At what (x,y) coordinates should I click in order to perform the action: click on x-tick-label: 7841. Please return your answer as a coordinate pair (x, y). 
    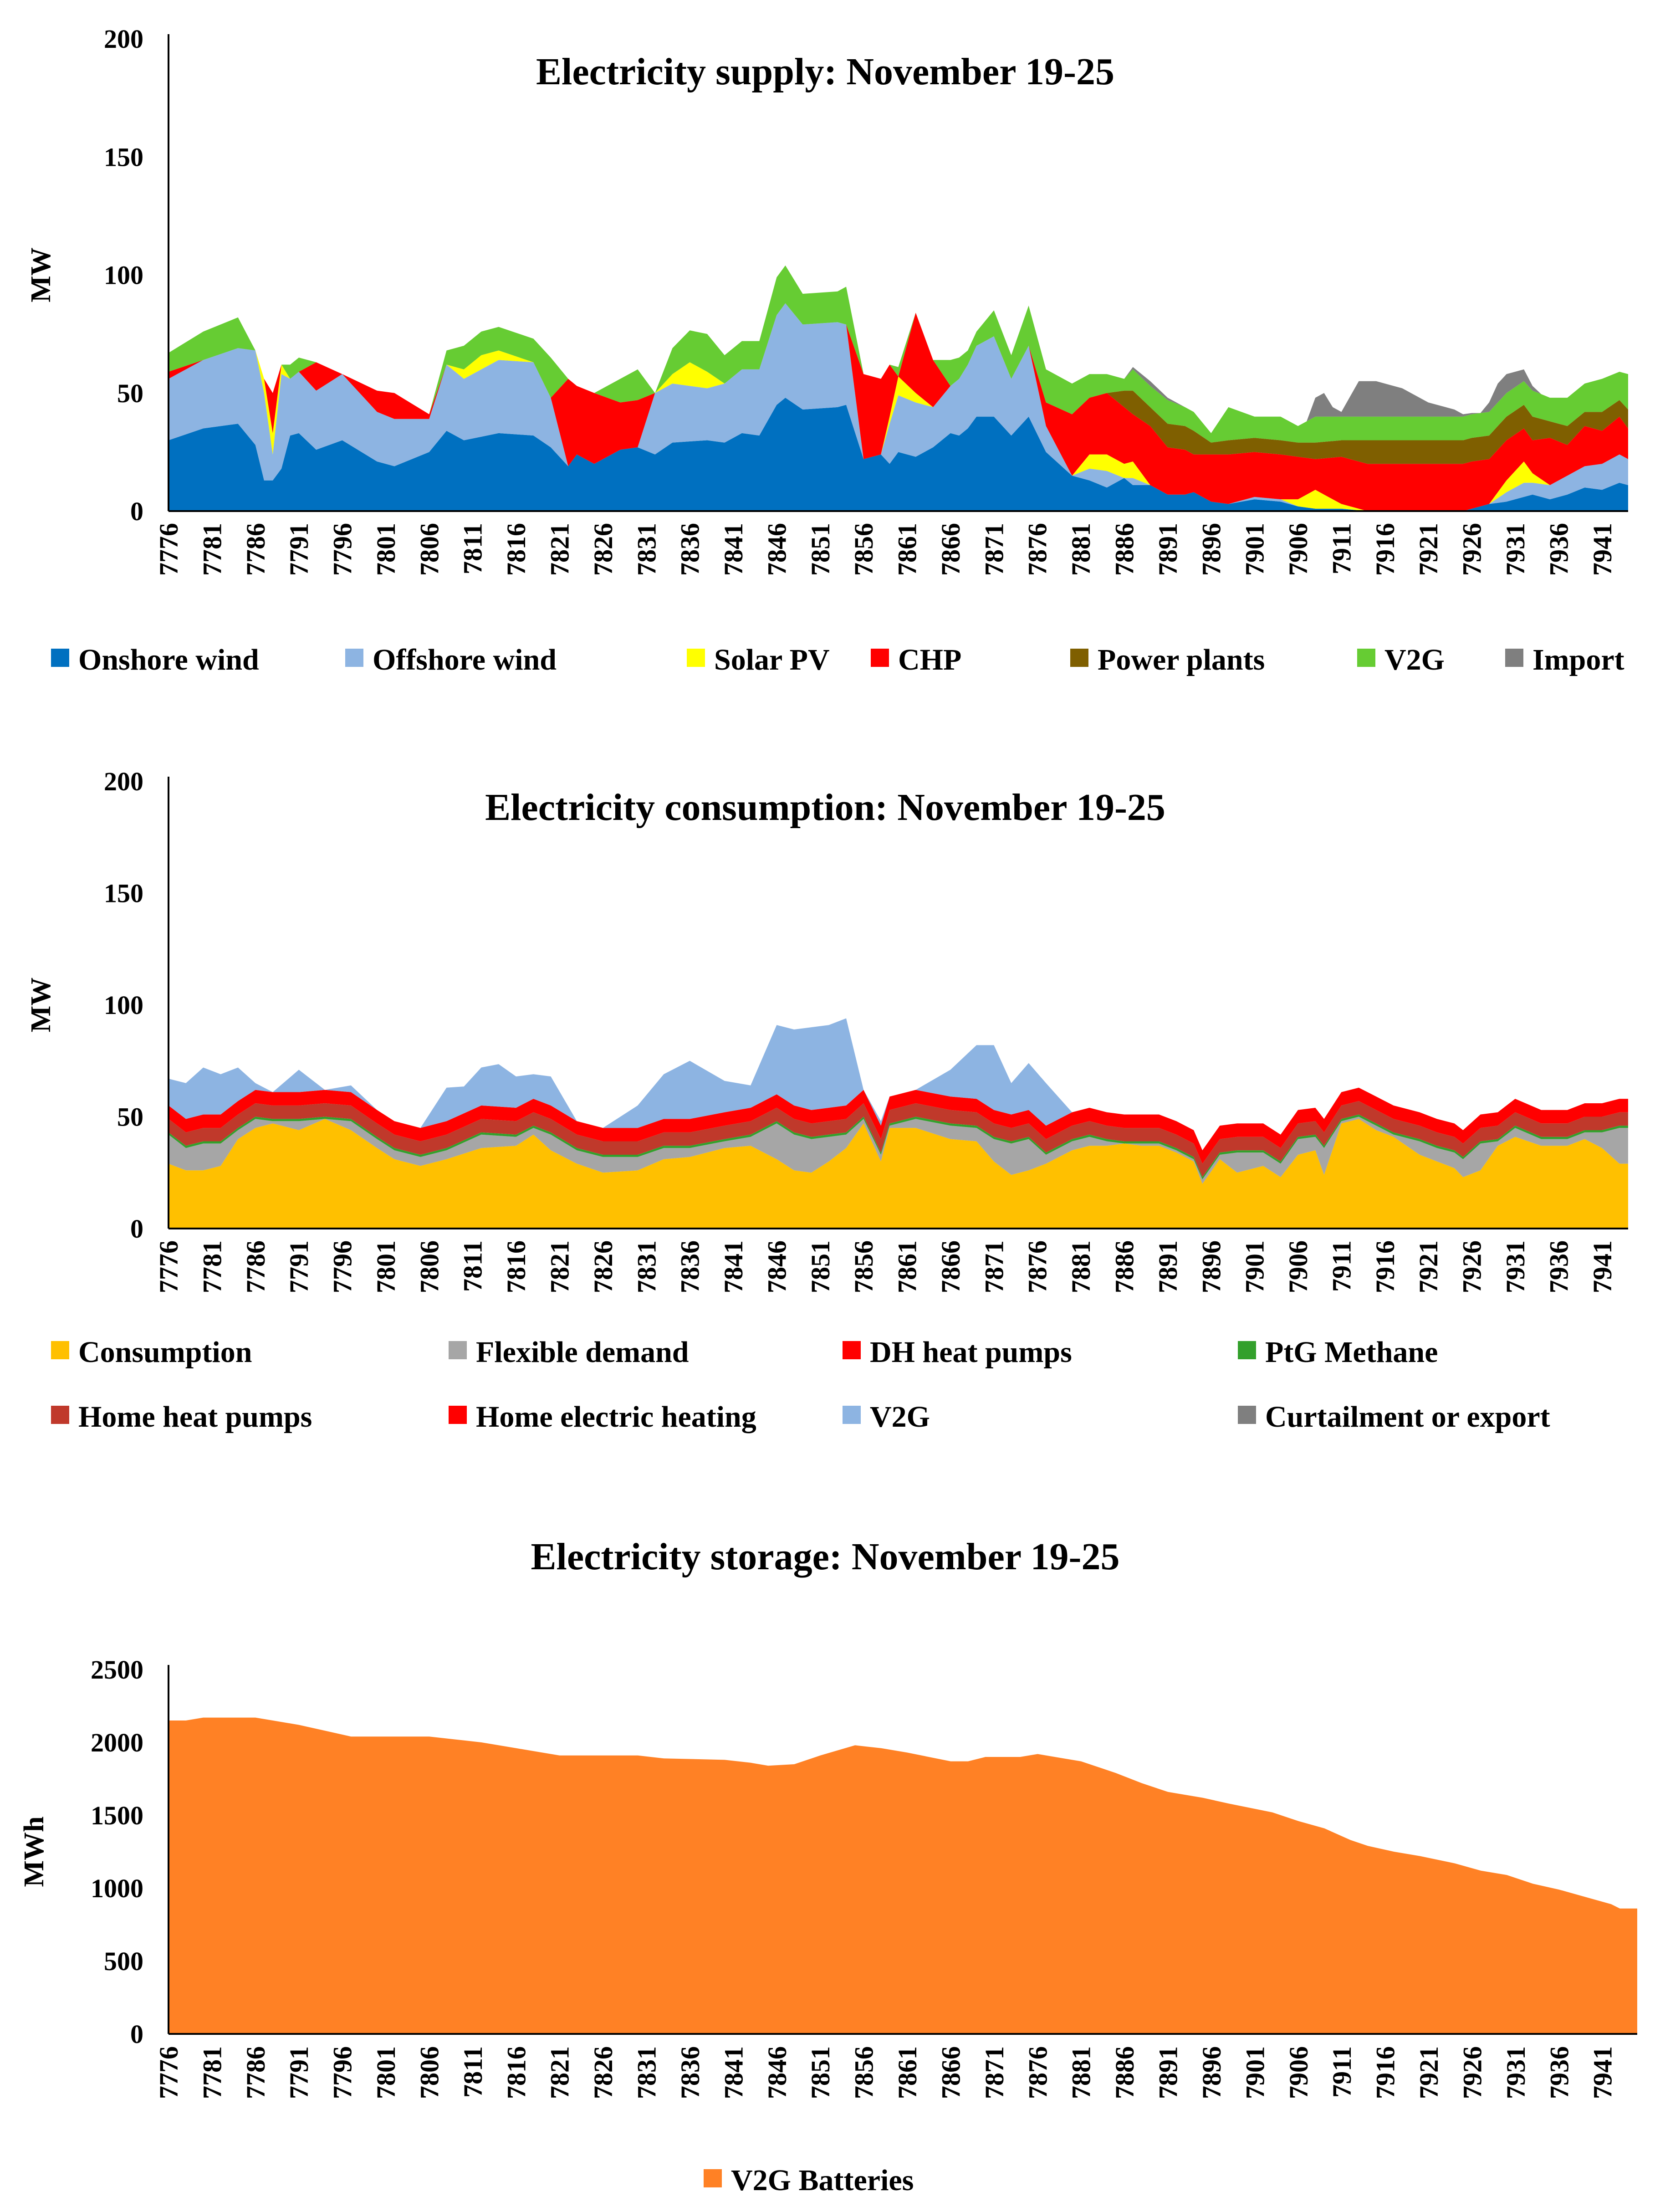
    Looking at the image, I should click on (733, 1266).